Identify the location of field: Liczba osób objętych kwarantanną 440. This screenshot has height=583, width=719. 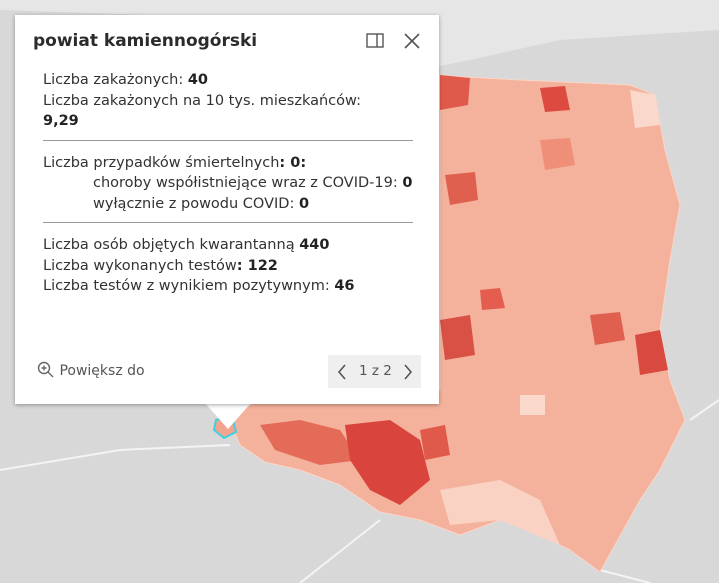
(228, 245).